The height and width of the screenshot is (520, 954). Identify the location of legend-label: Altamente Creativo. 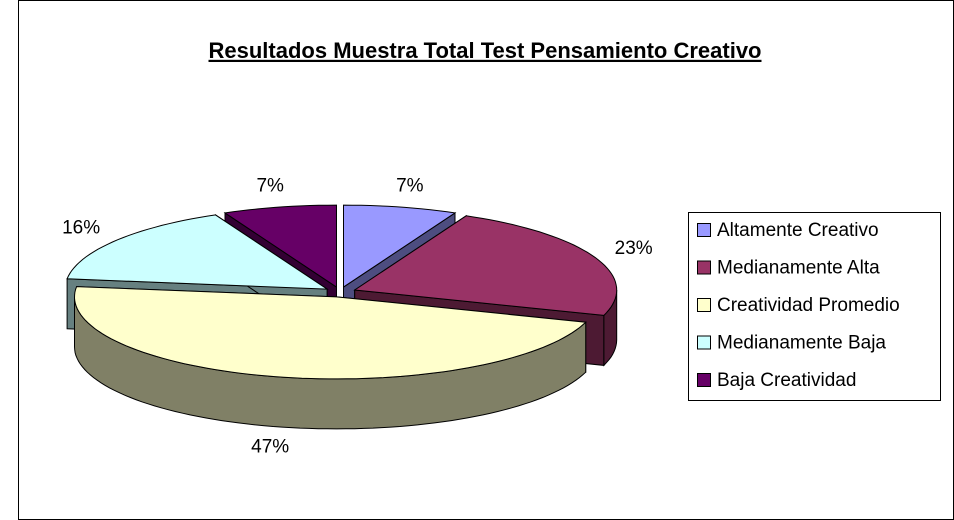
(798, 230).